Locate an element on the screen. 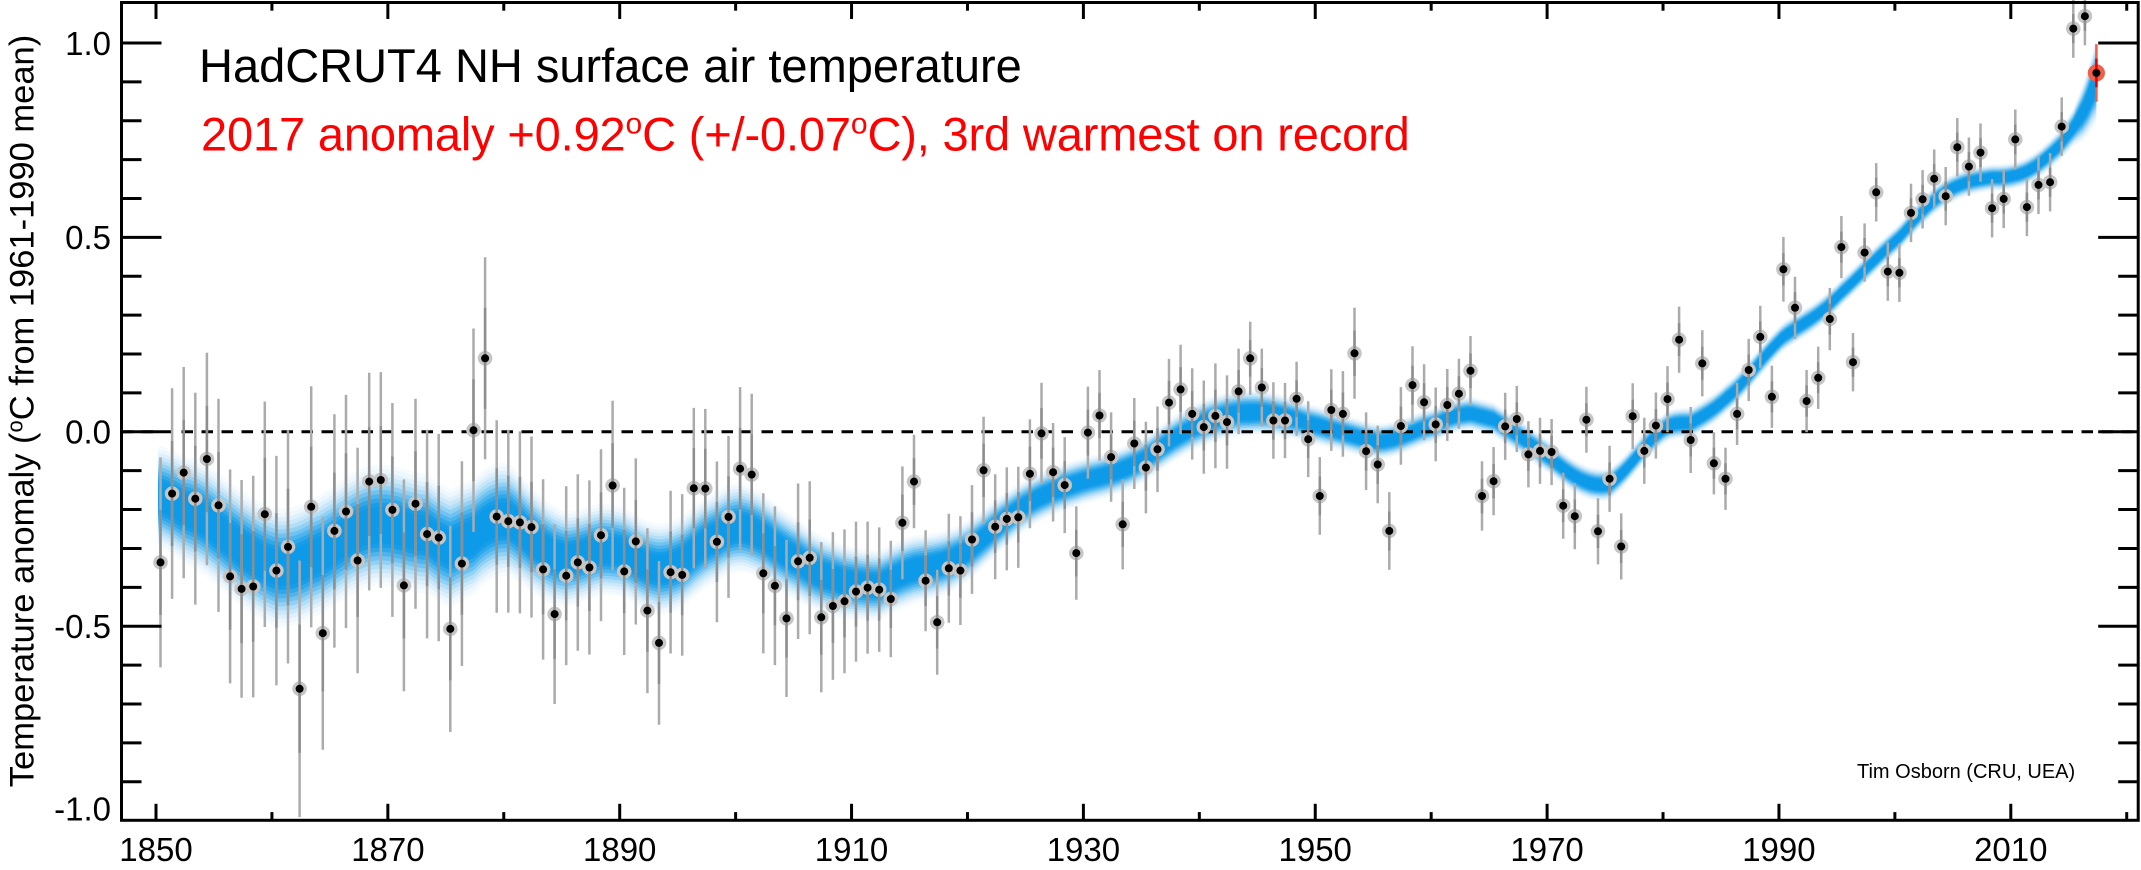 Image resolution: width=2141 pixels, height=870 pixels. svg-text: 1850 is located at coordinates (155, 848).